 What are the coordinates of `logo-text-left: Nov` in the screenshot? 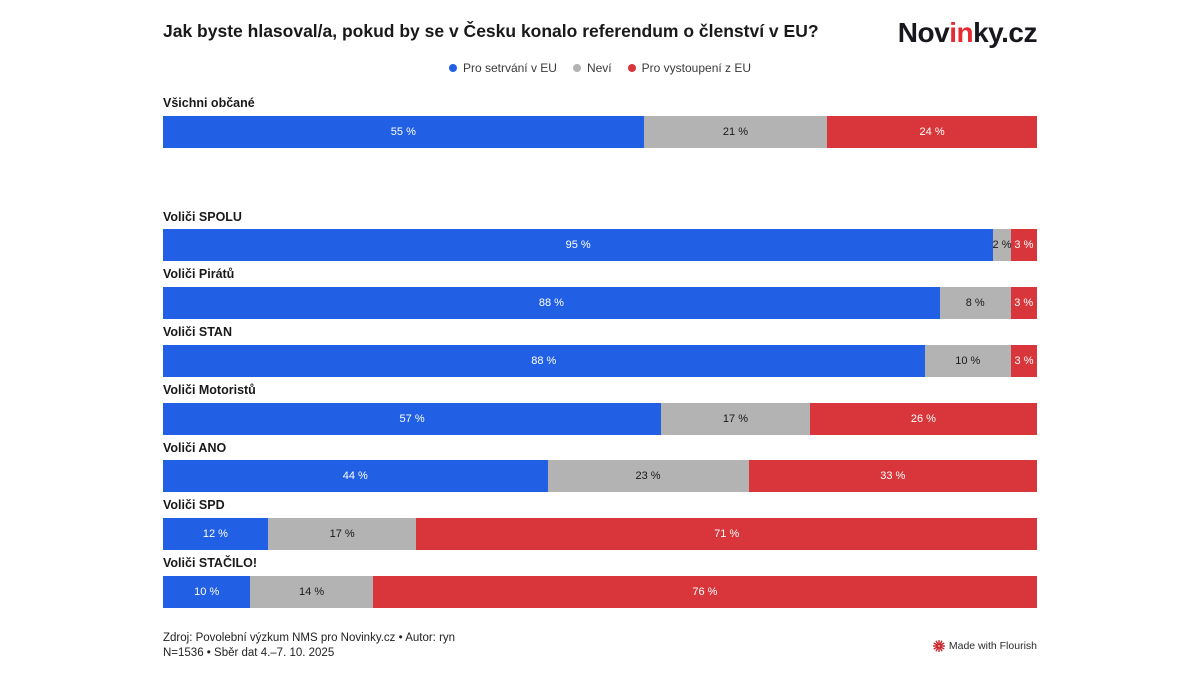 It's located at (923, 32).